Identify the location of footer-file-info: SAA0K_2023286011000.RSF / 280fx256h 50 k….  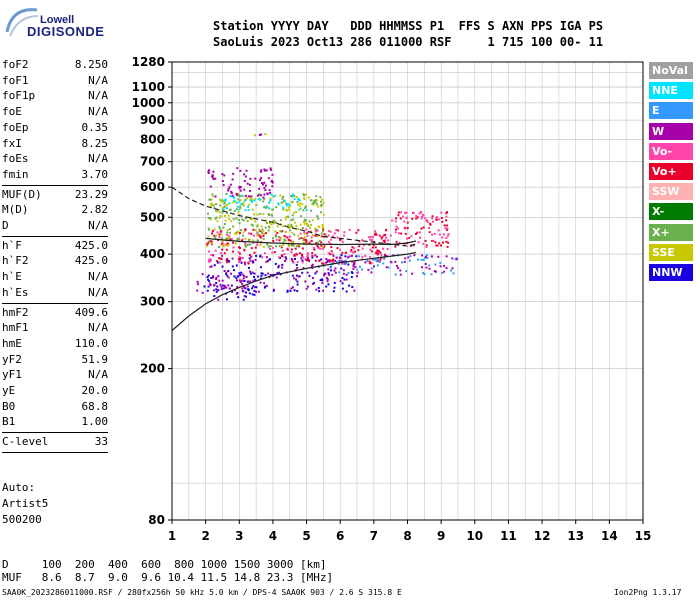
(202, 592).